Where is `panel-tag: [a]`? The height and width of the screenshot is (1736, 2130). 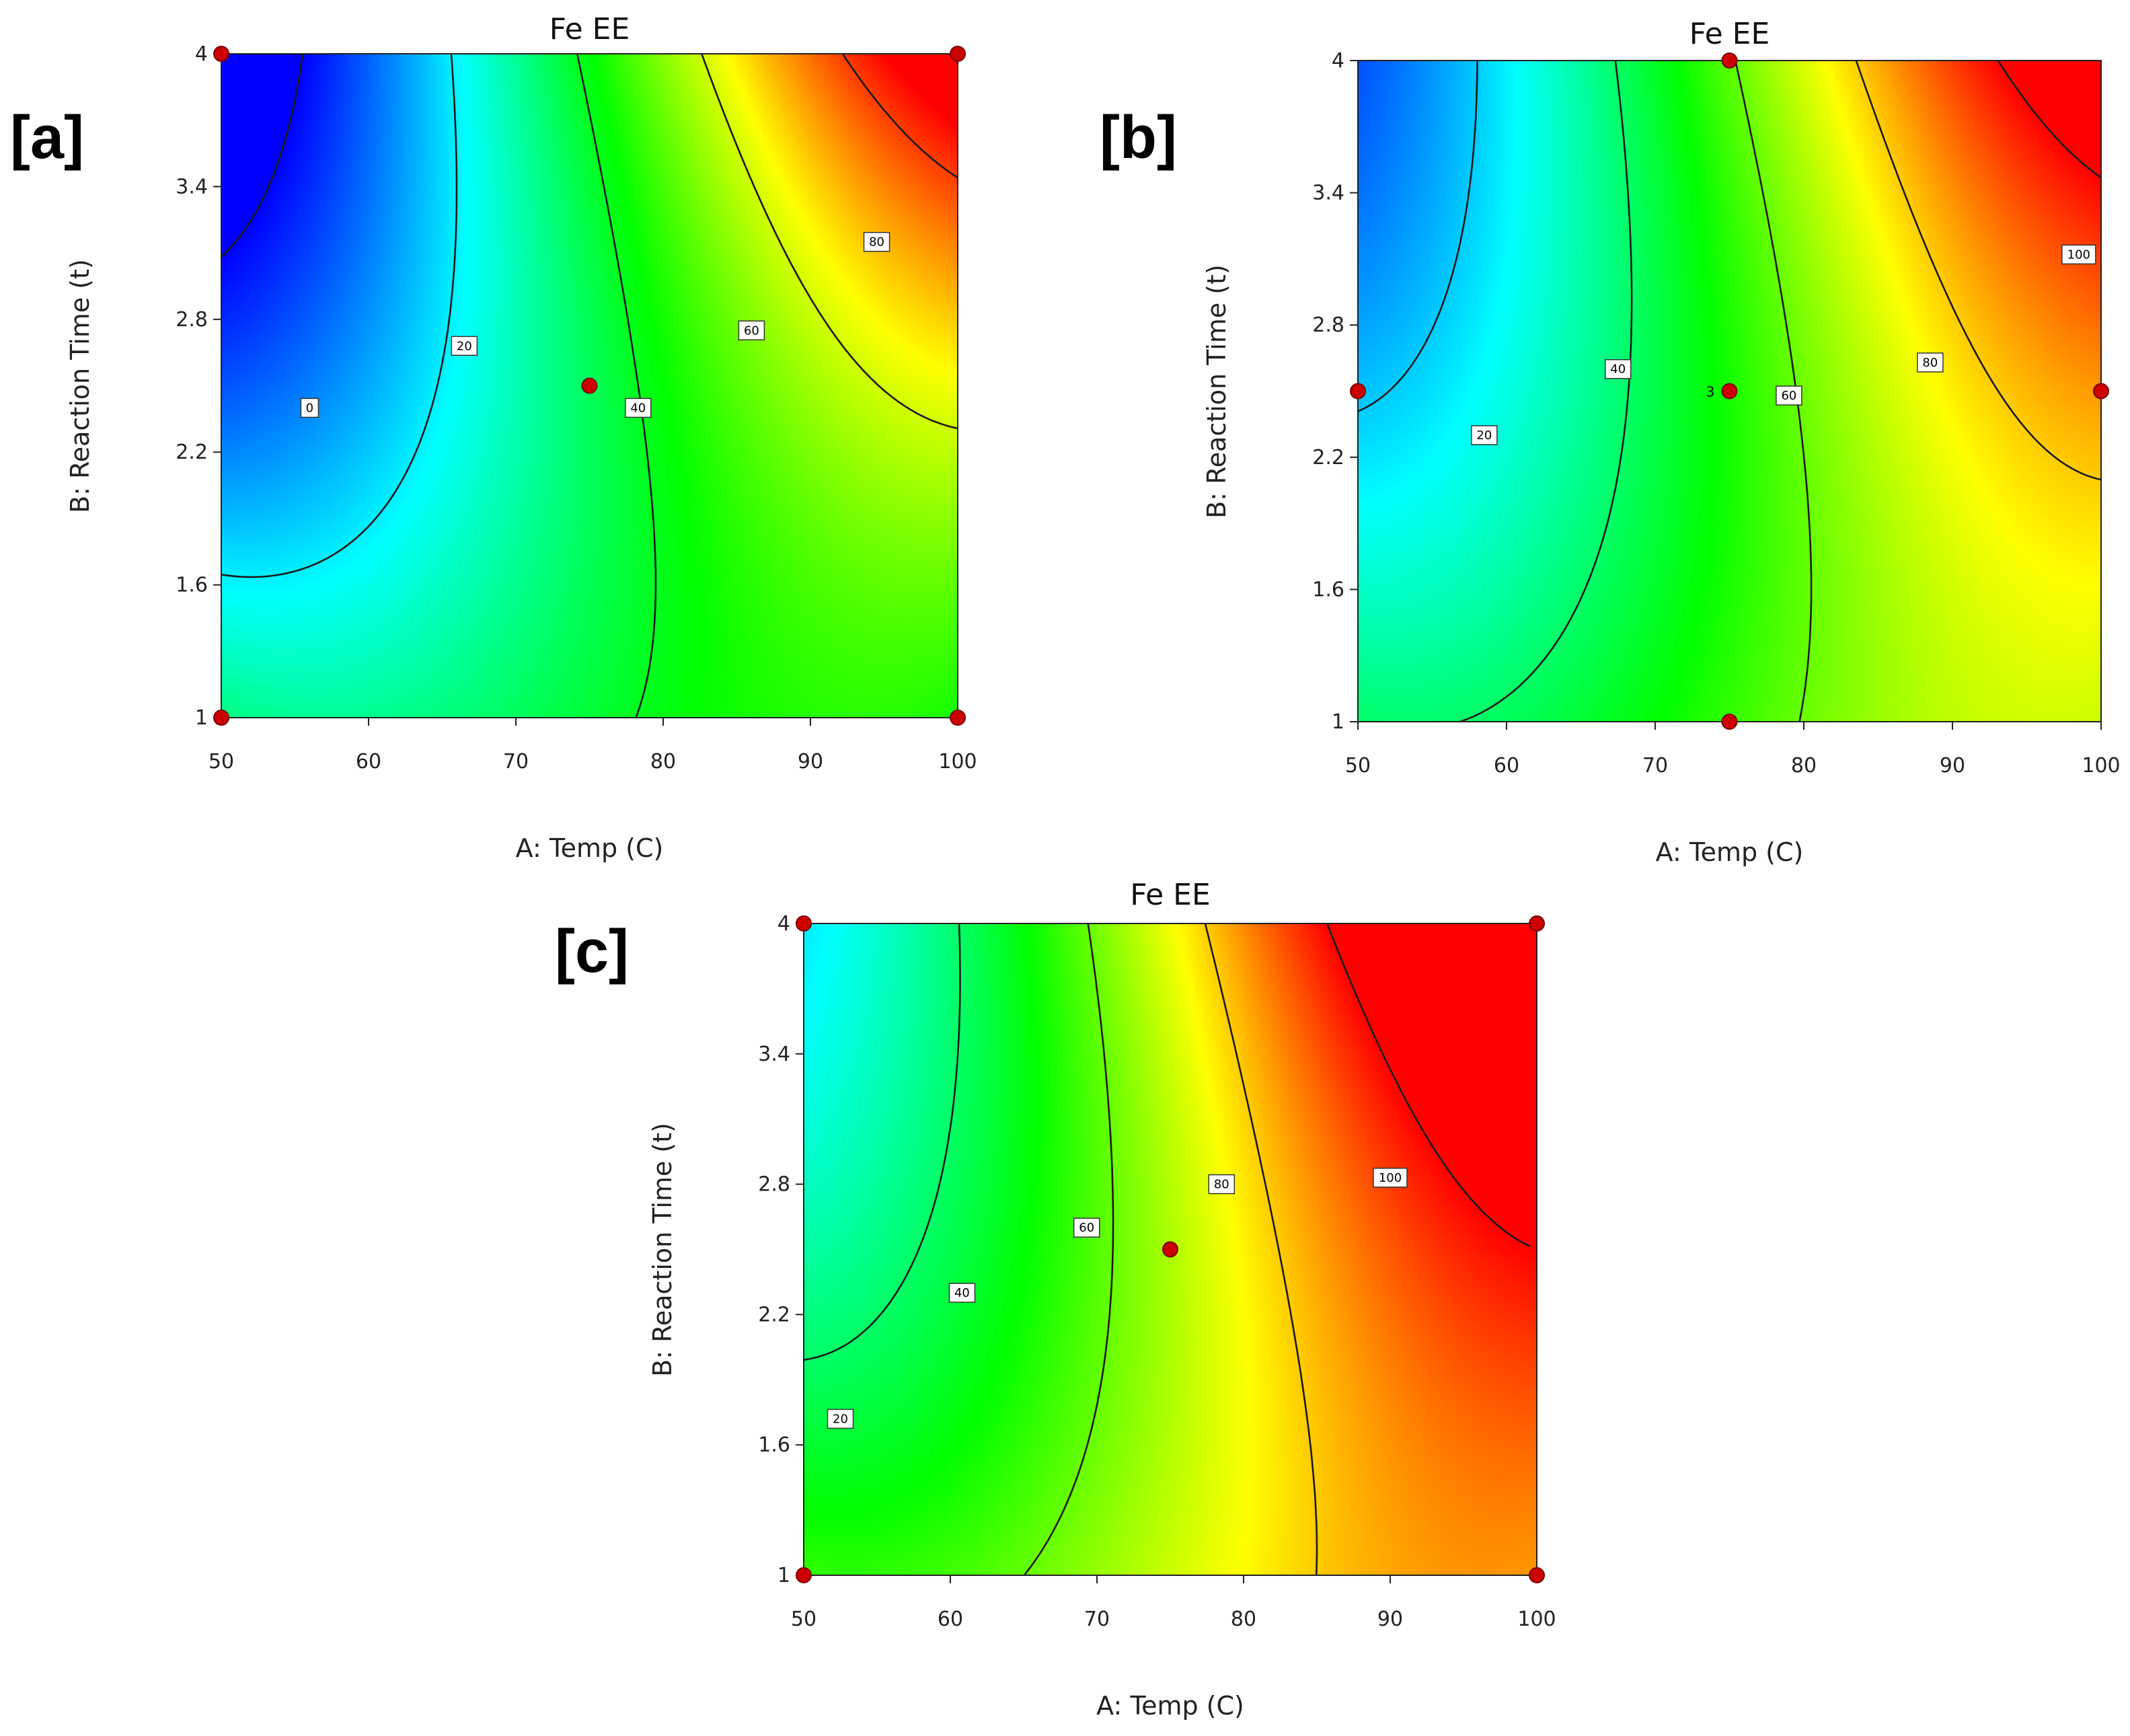 panel-tag: [a] is located at coordinates (47, 138).